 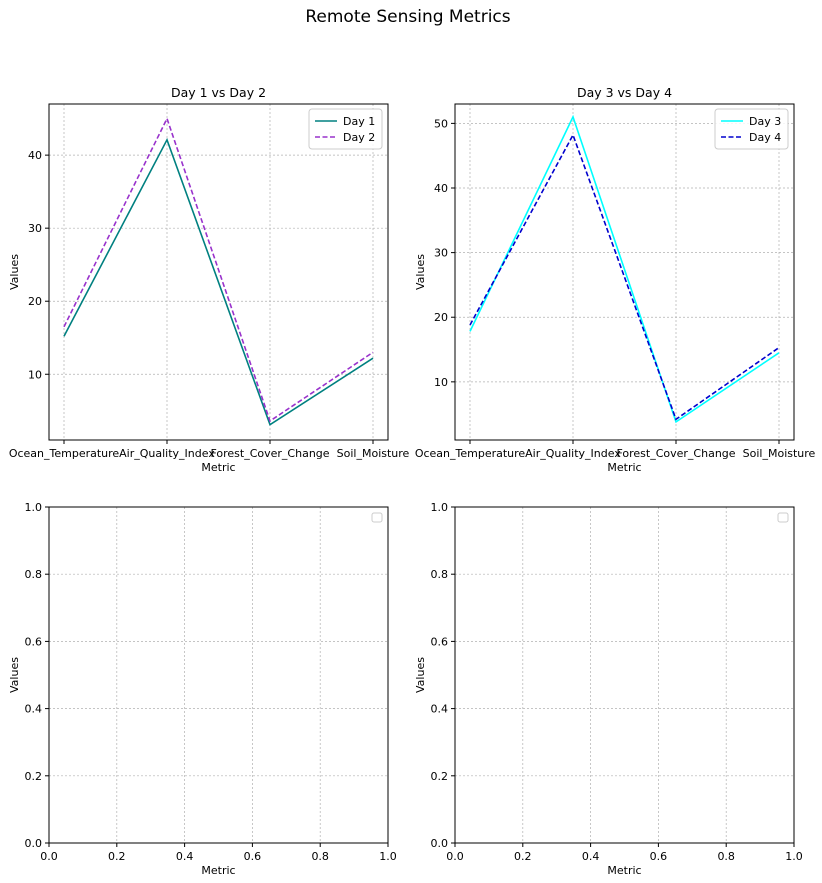 What do you see at coordinates (359, 137) in the screenshot?
I see `legend-label: Day 2` at bounding box center [359, 137].